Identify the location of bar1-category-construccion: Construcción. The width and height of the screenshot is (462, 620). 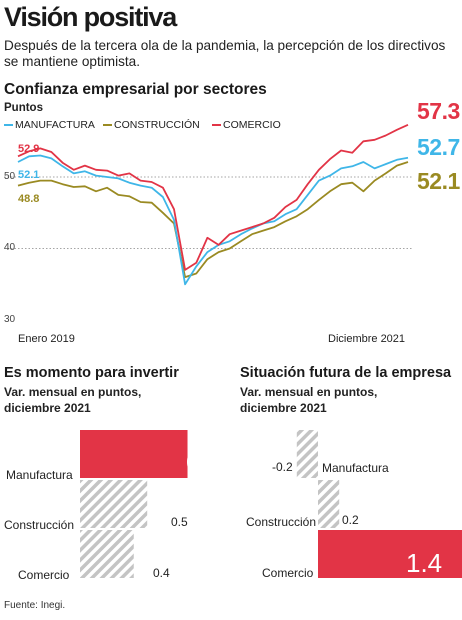
(39, 525).